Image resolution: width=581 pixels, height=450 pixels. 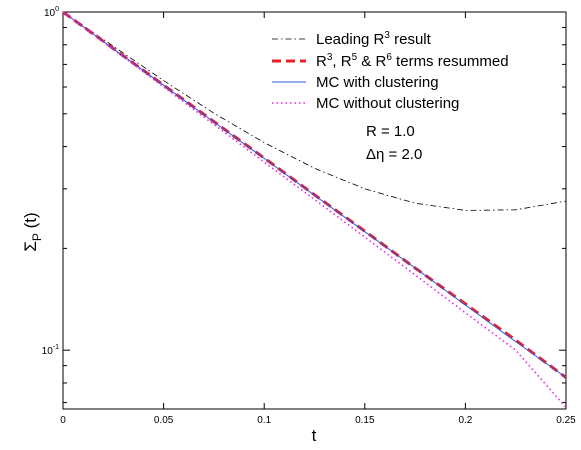 What do you see at coordinates (57, 9) in the screenshot?
I see `y-tick-label-exp: 0` at bounding box center [57, 9].